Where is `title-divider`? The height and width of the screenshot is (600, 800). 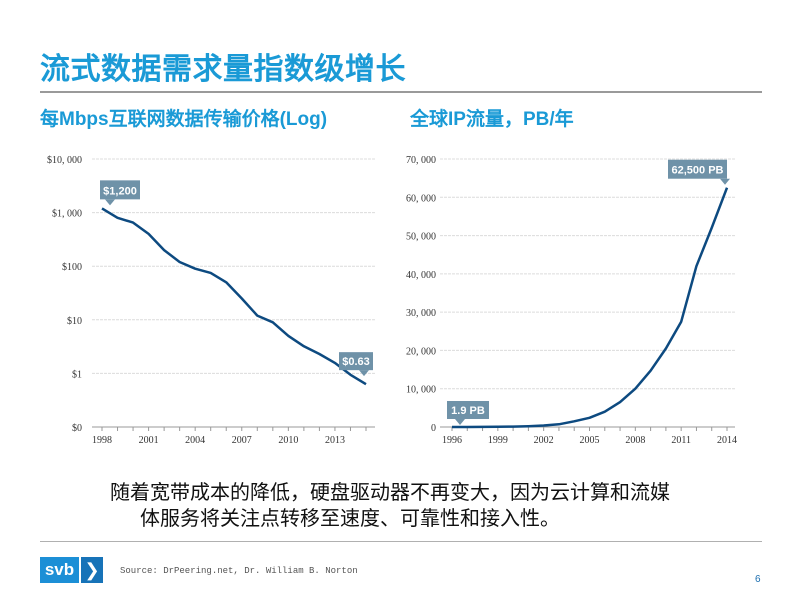
title-divider is located at coordinates (401, 92).